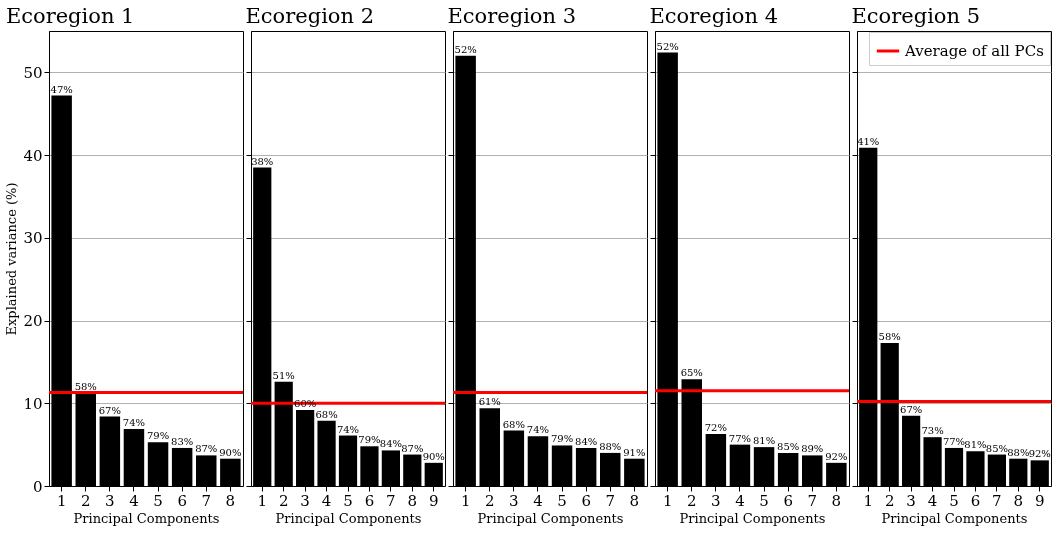 The height and width of the screenshot is (552, 1064). I want to click on y-axis-title: Explained variance (%), so click(12, 259).